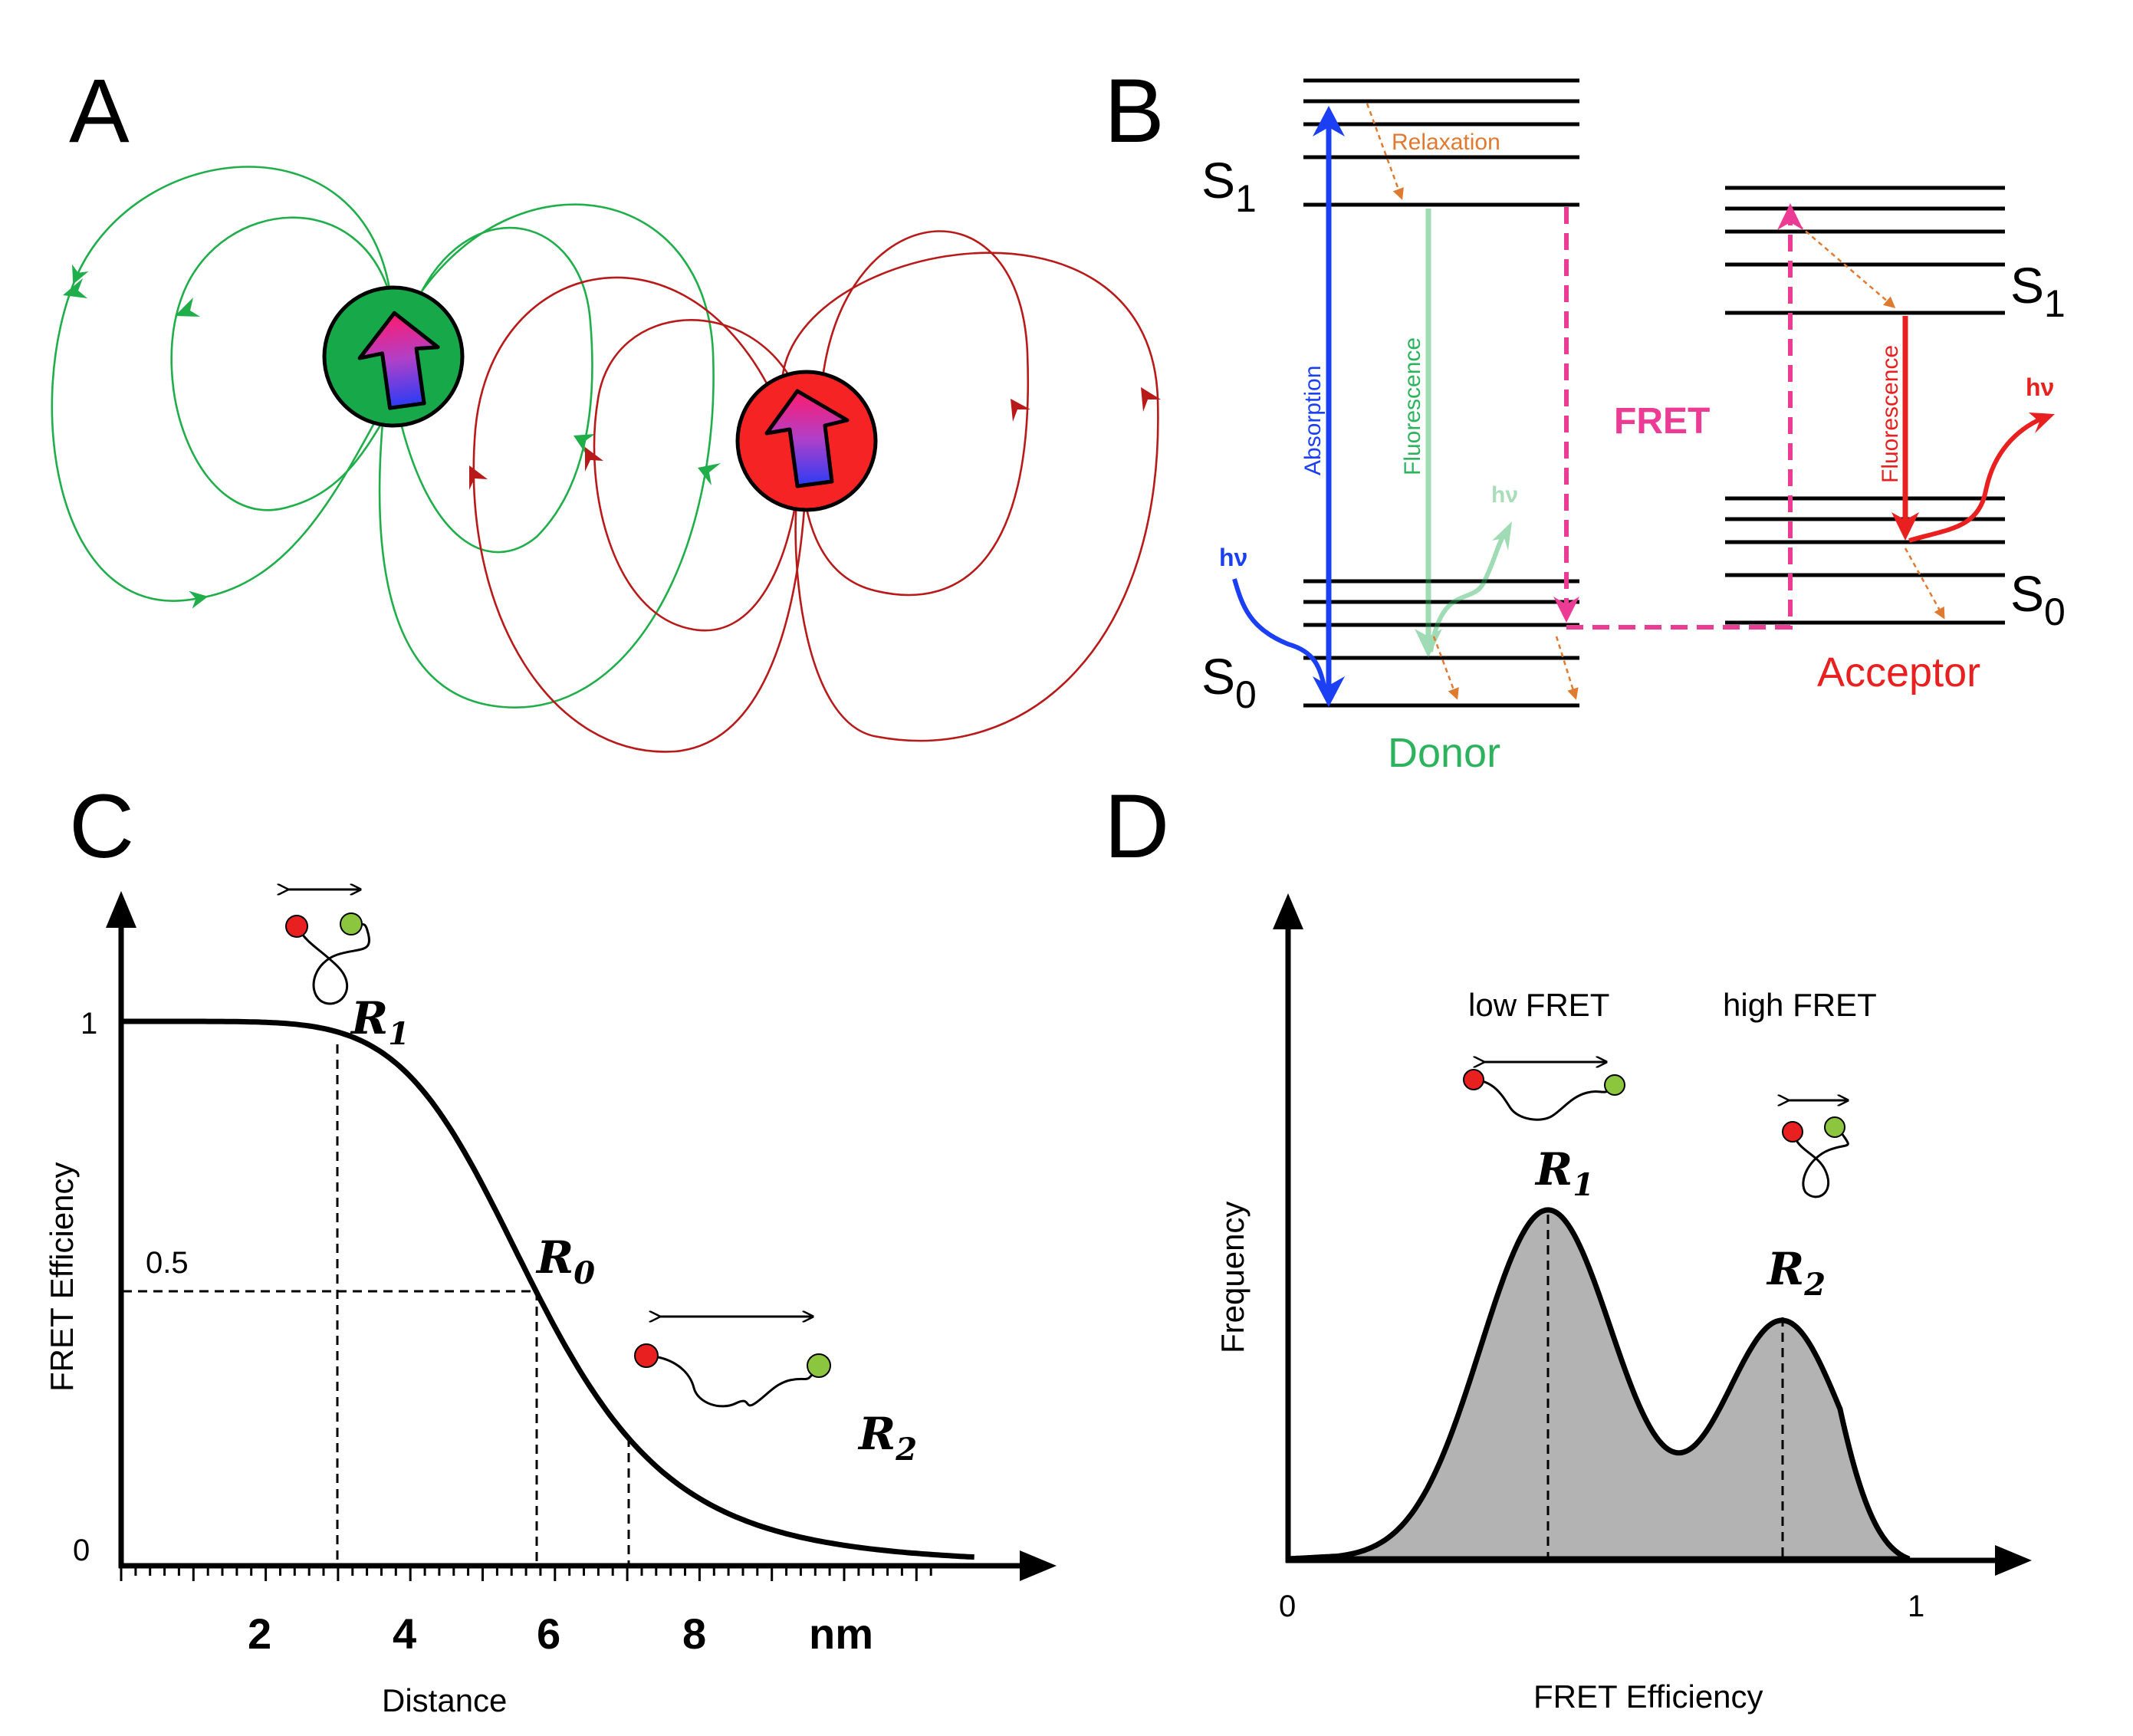 The width and height of the screenshot is (2133, 1736). Describe the element at coordinates (1233, 557) in the screenshot. I see `donor-hv-in-label: hν` at that location.